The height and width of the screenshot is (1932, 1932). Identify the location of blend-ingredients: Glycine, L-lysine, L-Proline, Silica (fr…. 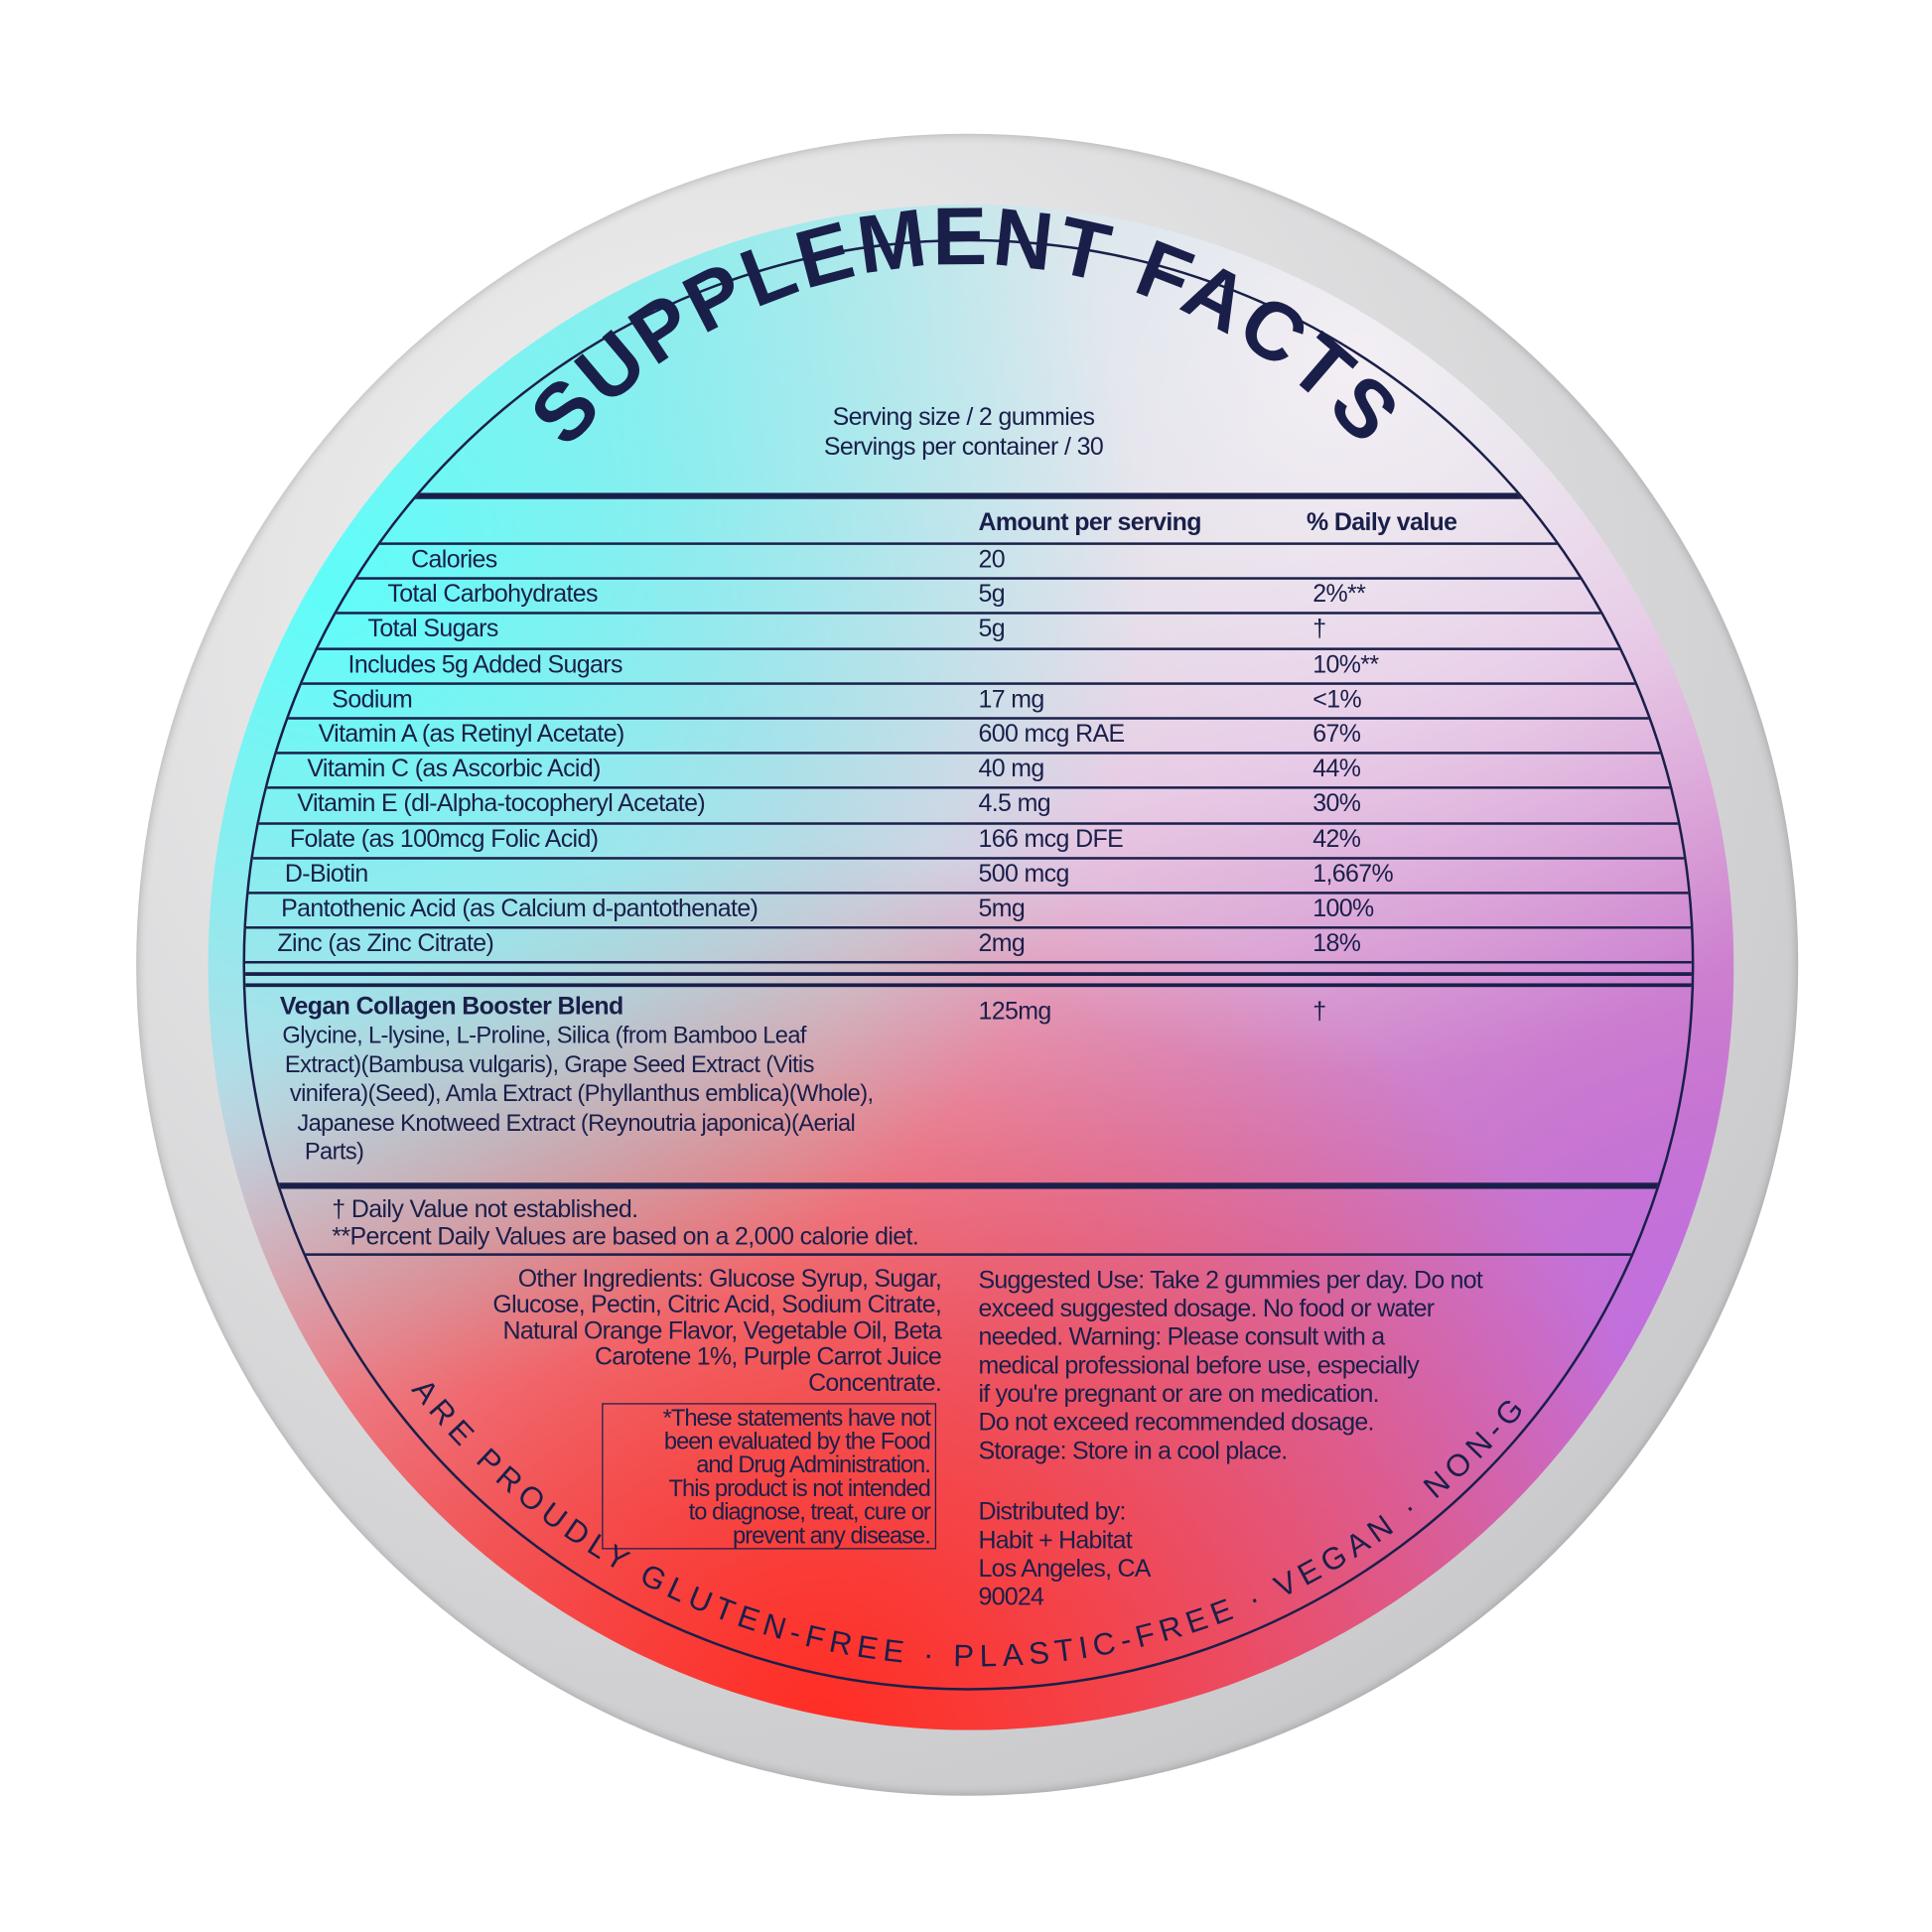
(544, 1036).